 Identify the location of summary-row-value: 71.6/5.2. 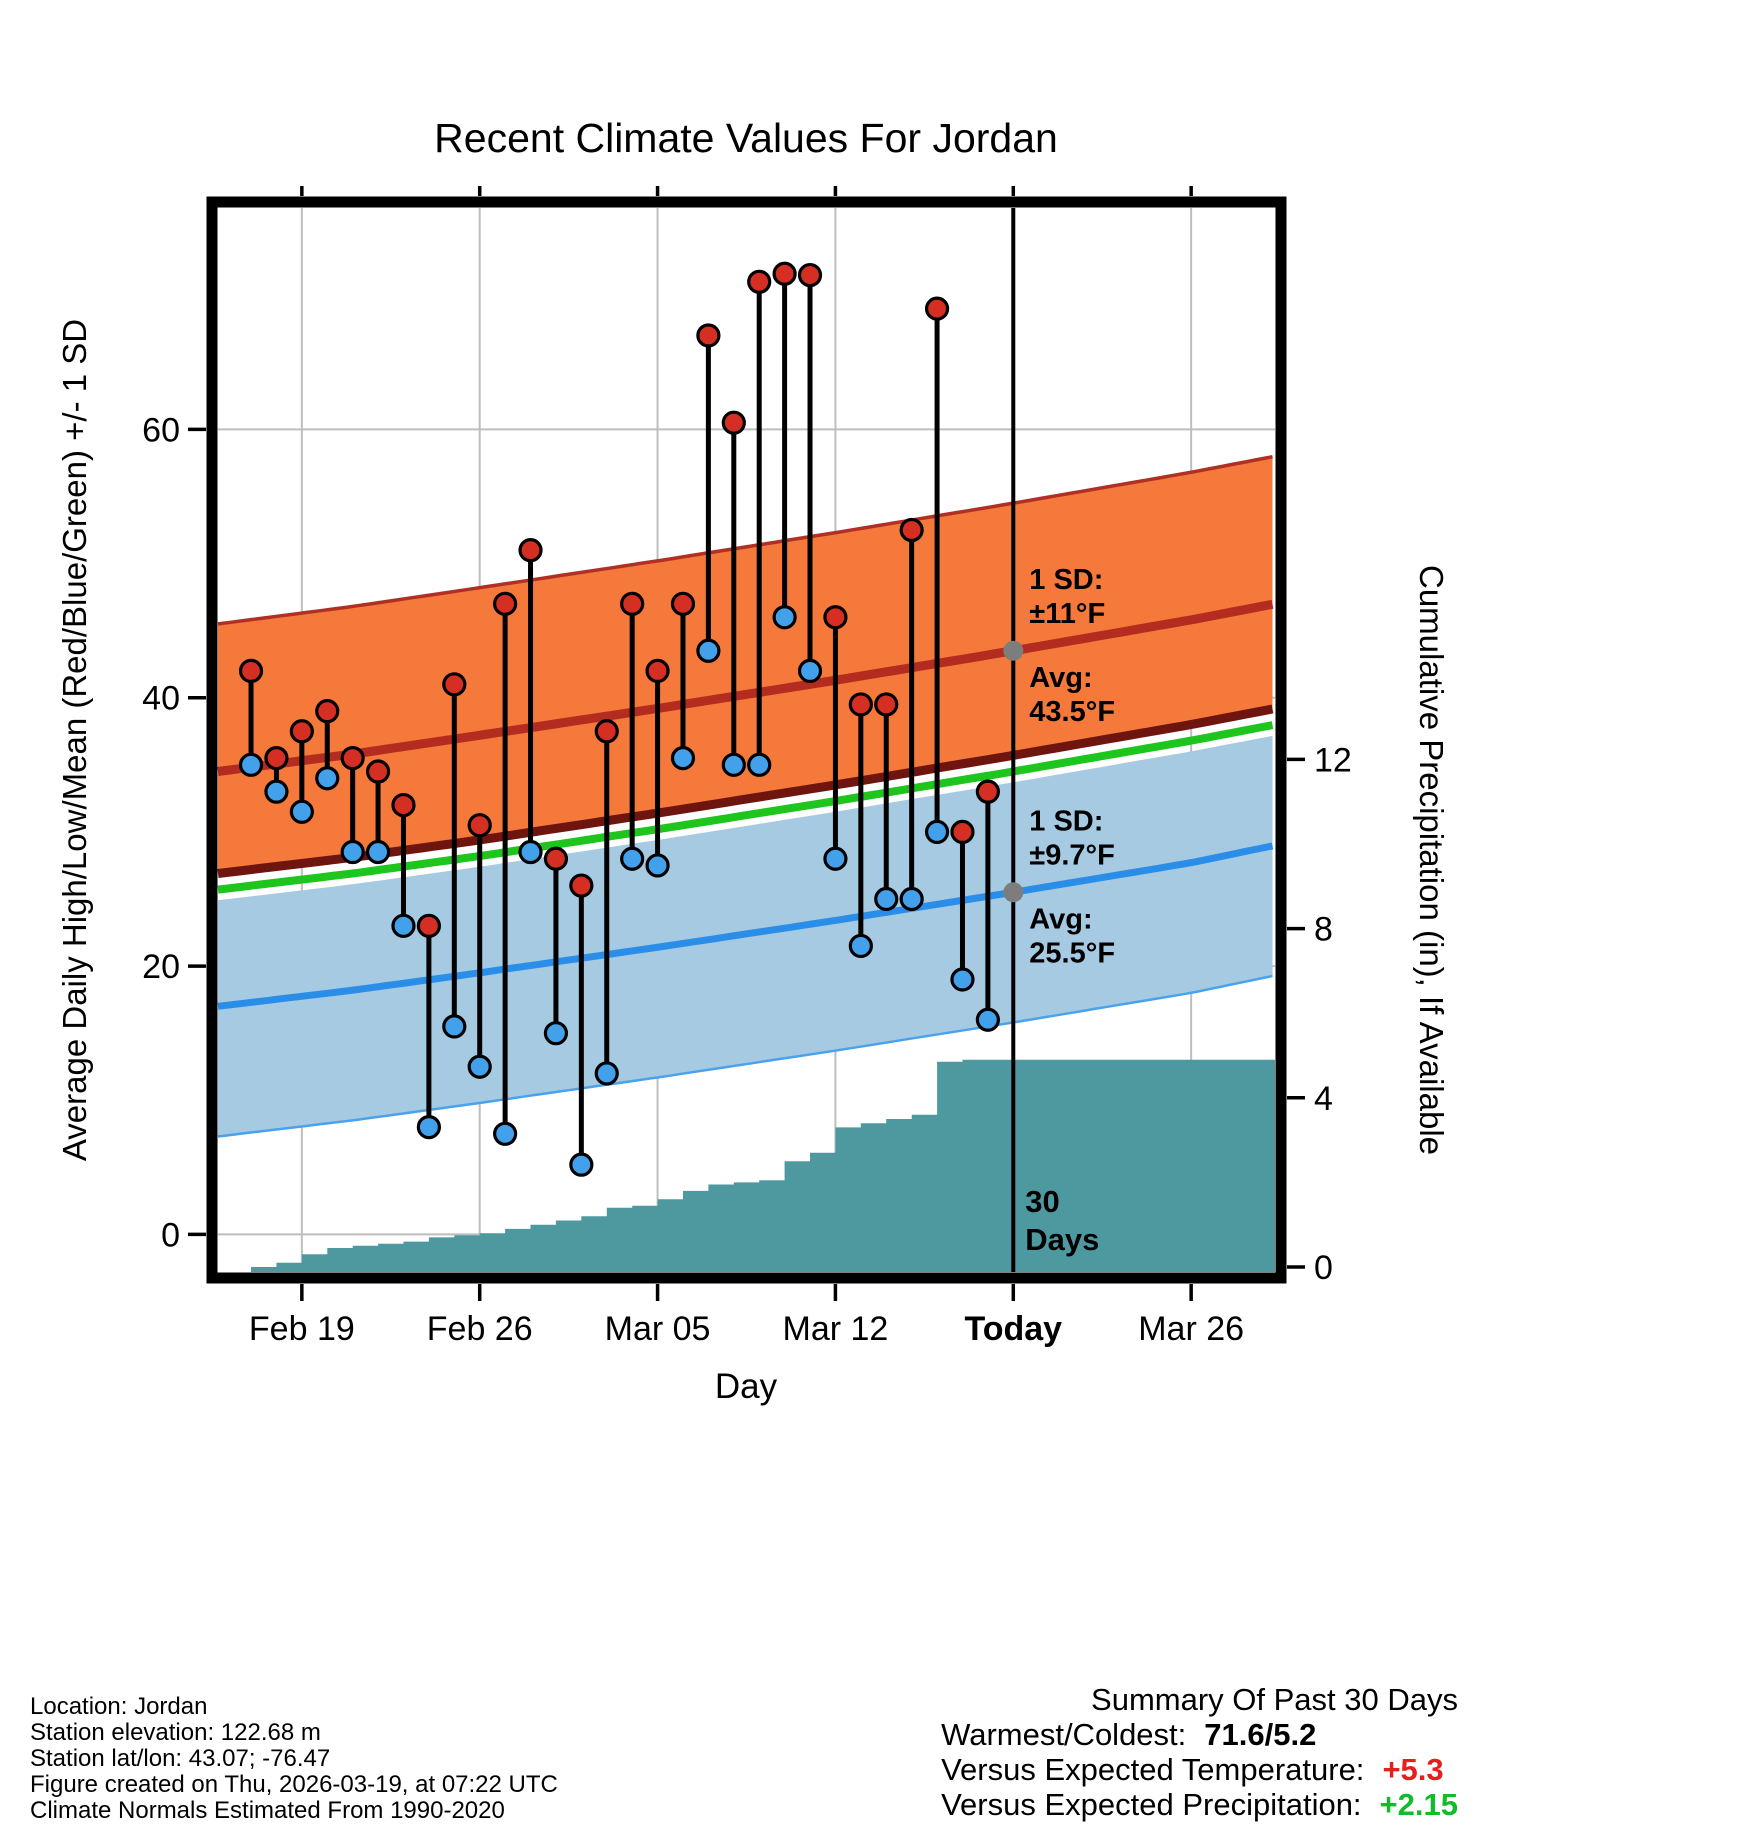
(1260, 1734).